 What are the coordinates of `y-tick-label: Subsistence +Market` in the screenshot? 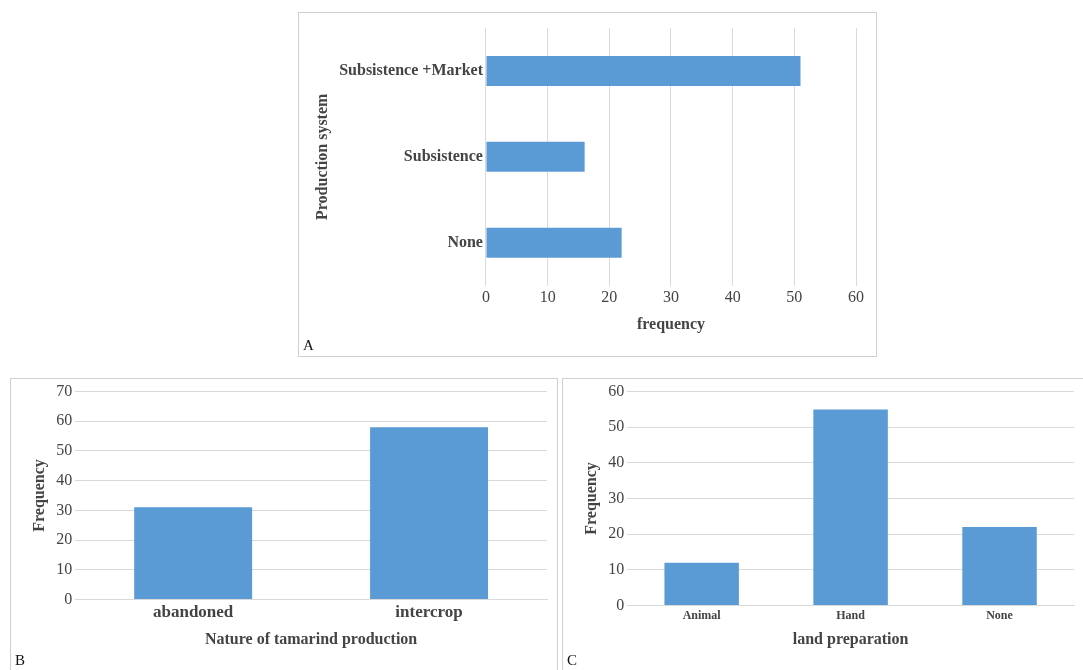 It's located at (411, 70).